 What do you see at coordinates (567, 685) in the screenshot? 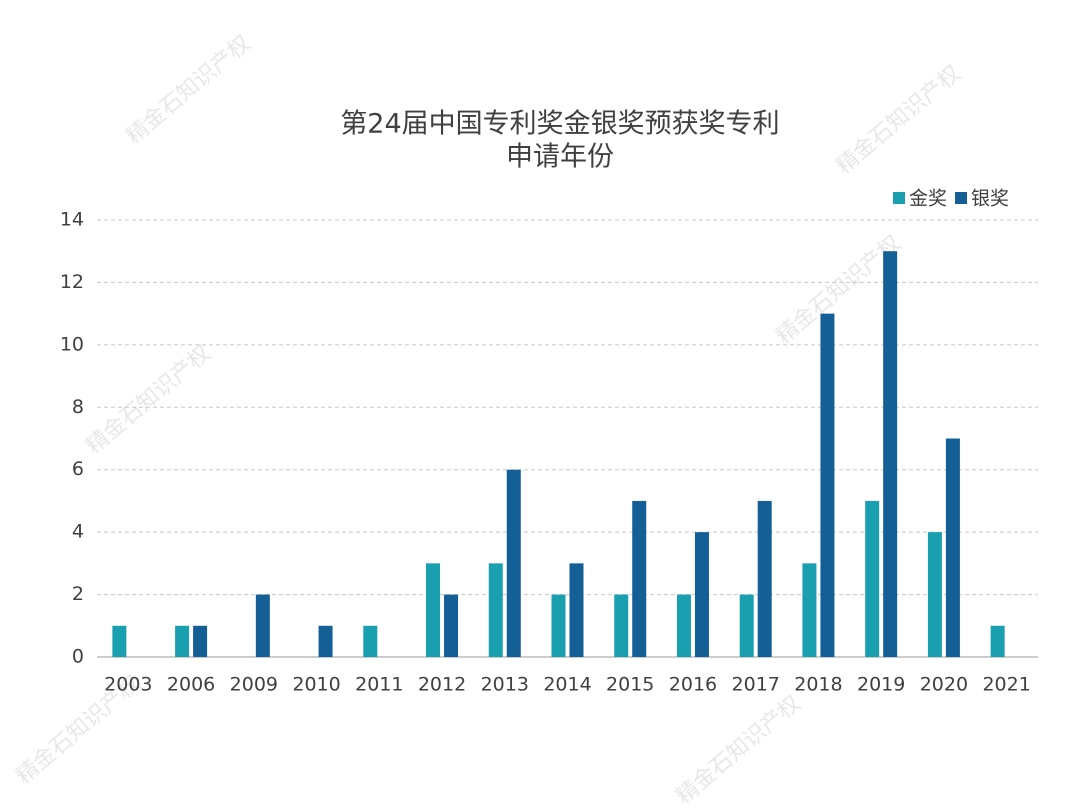
I see `x-tick-label: 2014` at bounding box center [567, 685].